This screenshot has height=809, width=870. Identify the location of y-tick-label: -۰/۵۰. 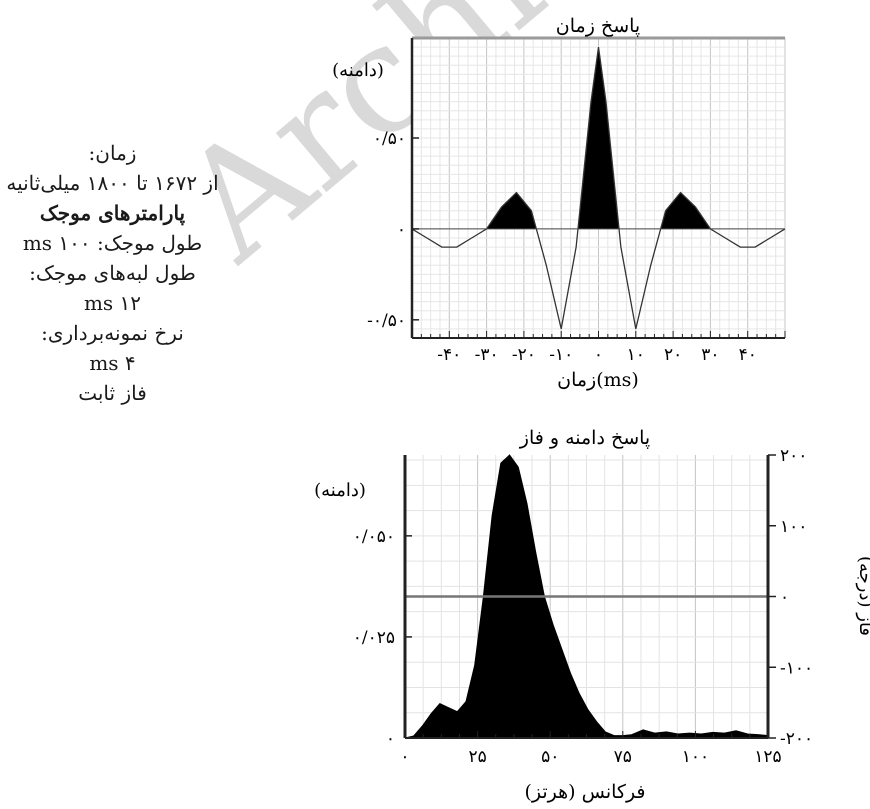
(386, 321).